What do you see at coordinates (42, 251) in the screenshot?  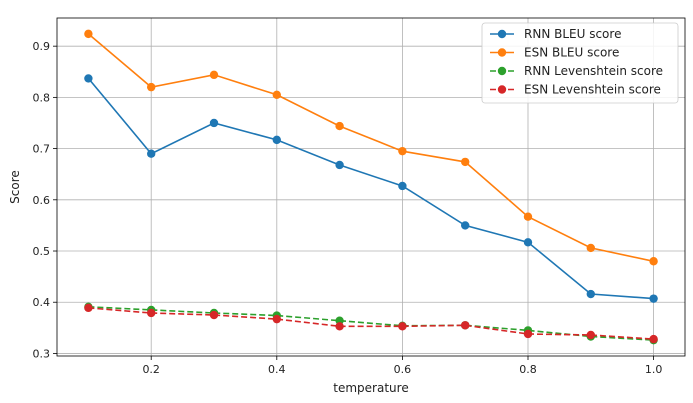 I see `y-tick-label: 0.5` at bounding box center [42, 251].